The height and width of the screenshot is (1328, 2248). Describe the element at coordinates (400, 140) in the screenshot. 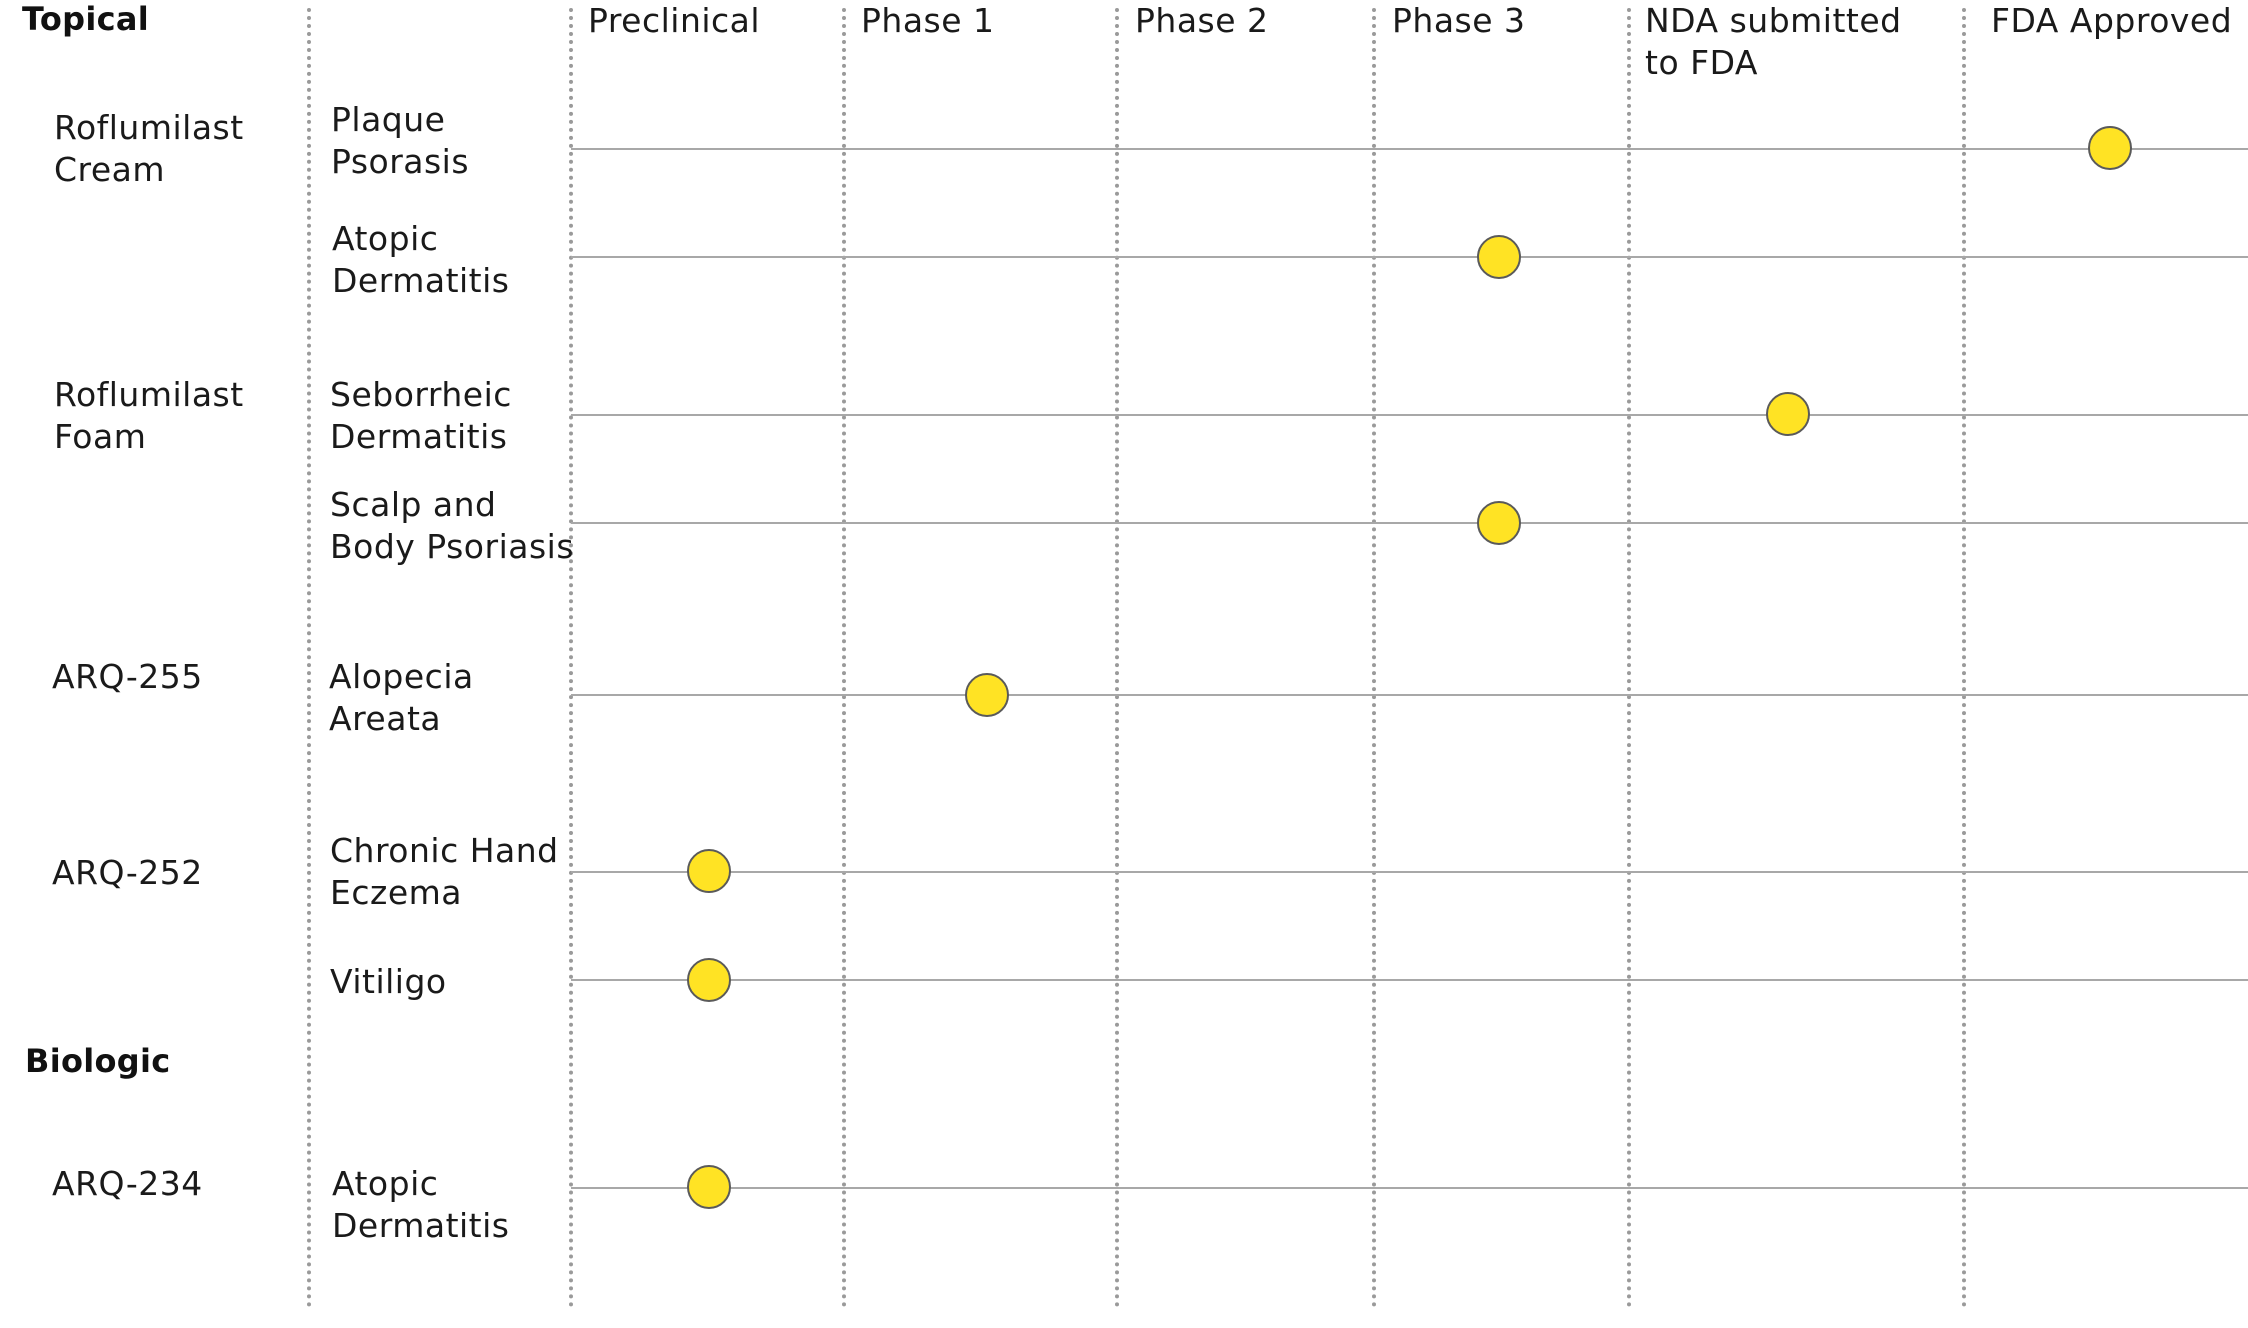

I see `indication-label-plaque-psorasis: Plaque Psorasis` at that location.